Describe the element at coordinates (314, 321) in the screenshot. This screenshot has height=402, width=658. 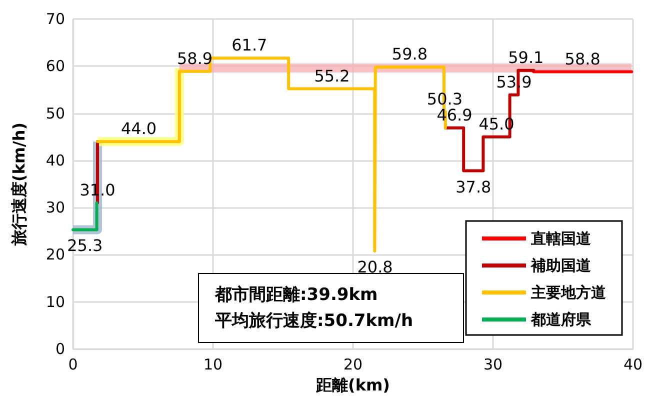
I see `annotation: 平均旅行速度:50.7km/h` at that location.